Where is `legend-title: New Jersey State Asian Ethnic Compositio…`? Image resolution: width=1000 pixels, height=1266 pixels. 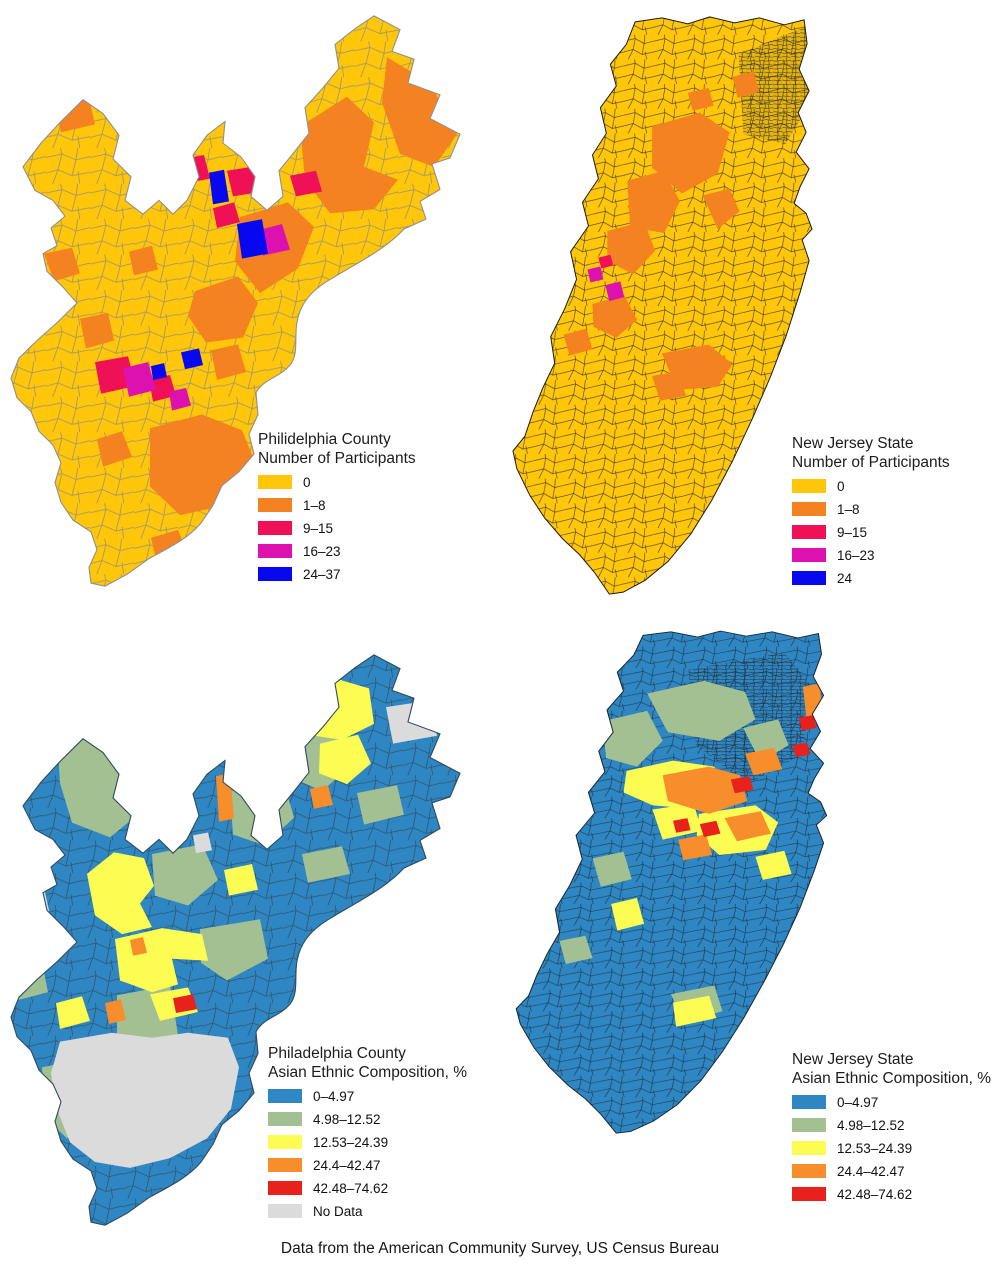
legend-title: New Jersey State Asian Ethnic Compositio… is located at coordinates (891, 1069).